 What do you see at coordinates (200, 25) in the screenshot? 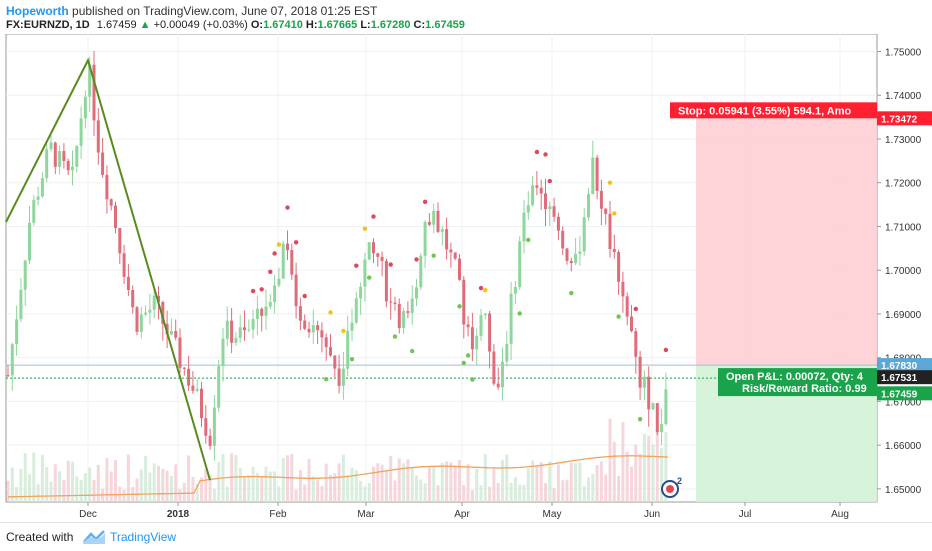
I see `price-change: +0.00049 (+0.03%)` at bounding box center [200, 25].